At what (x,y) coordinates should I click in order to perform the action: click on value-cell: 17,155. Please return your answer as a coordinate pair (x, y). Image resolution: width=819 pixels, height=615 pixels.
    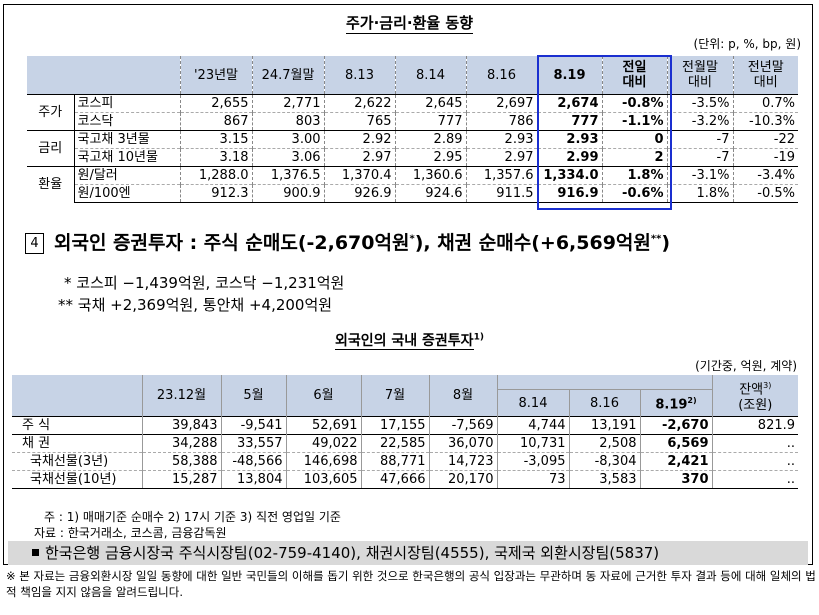
    Looking at the image, I should click on (394, 425).